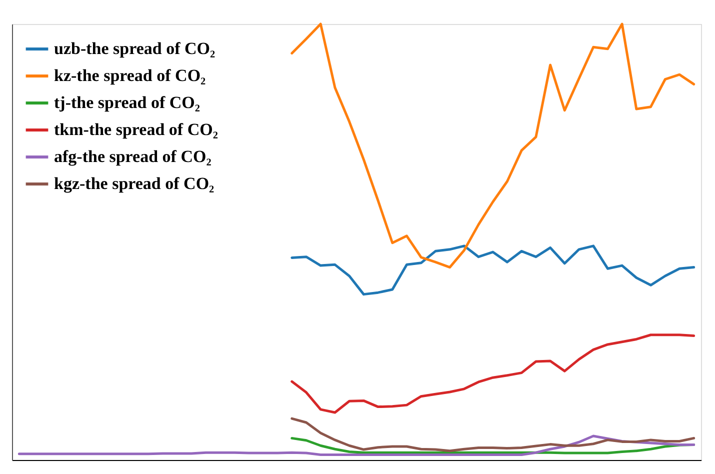  What do you see at coordinates (133, 156) in the screenshot?
I see `legend-label: afg-the spread of CO₂` at bounding box center [133, 156].